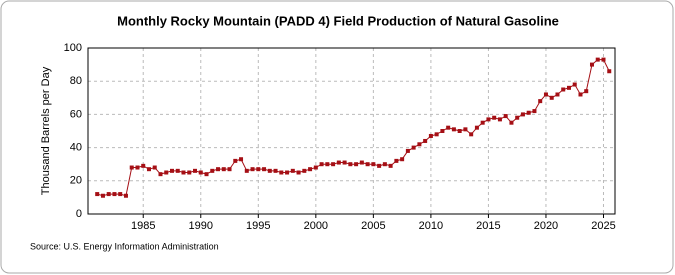 The image size is (675, 275). What do you see at coordinates (73, 48) in the screenshot?
I see `y-tick-label: 100` at bounding box center [73, 48].